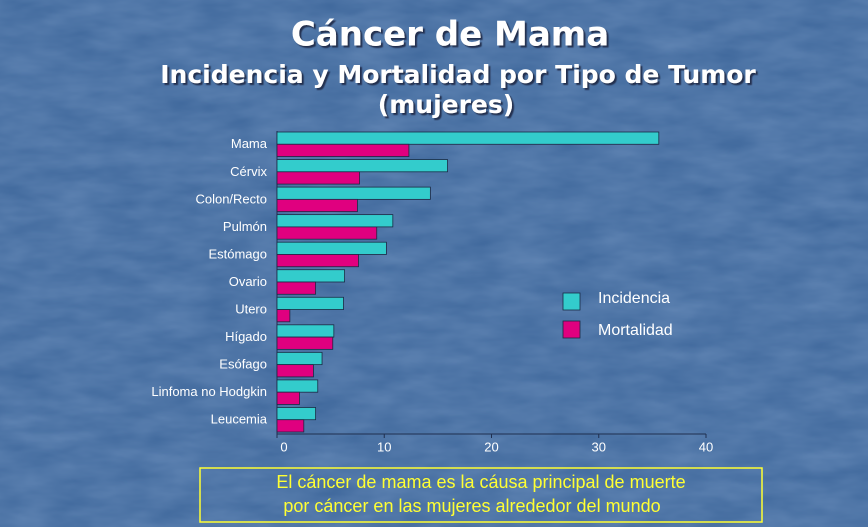 Image resolution: width=868 pixels, height=532 pixels. I want to click on x-tick-label: 10, so click(384, 446).